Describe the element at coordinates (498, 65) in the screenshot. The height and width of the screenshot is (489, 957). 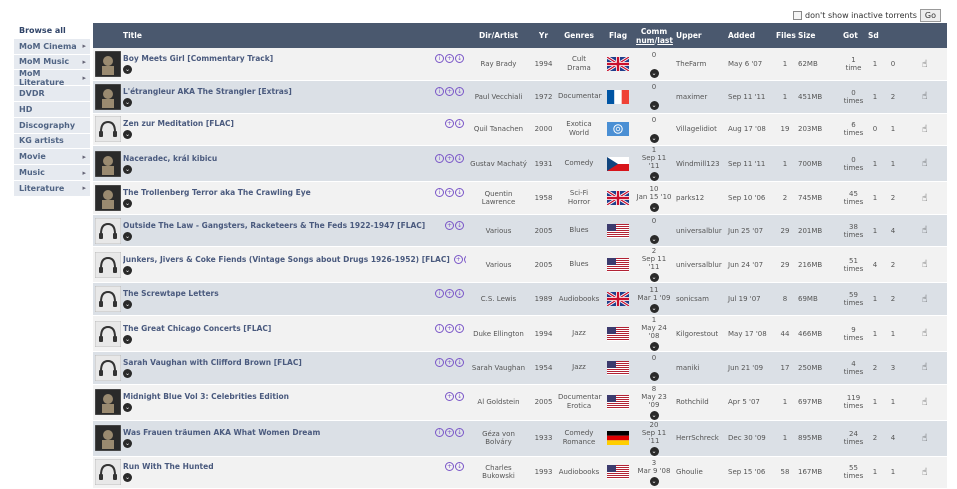
I see `dir-artist: Ray Brady` at that location.